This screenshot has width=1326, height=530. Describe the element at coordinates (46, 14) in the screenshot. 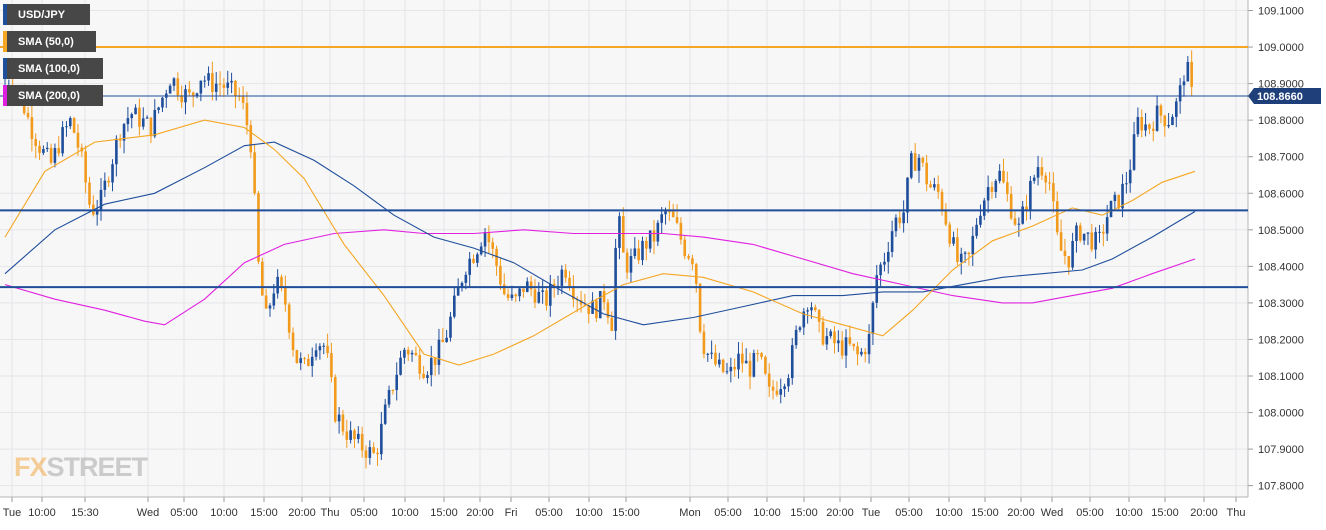

I see `legend-item-usdjpy: USD/JPY` at that location.